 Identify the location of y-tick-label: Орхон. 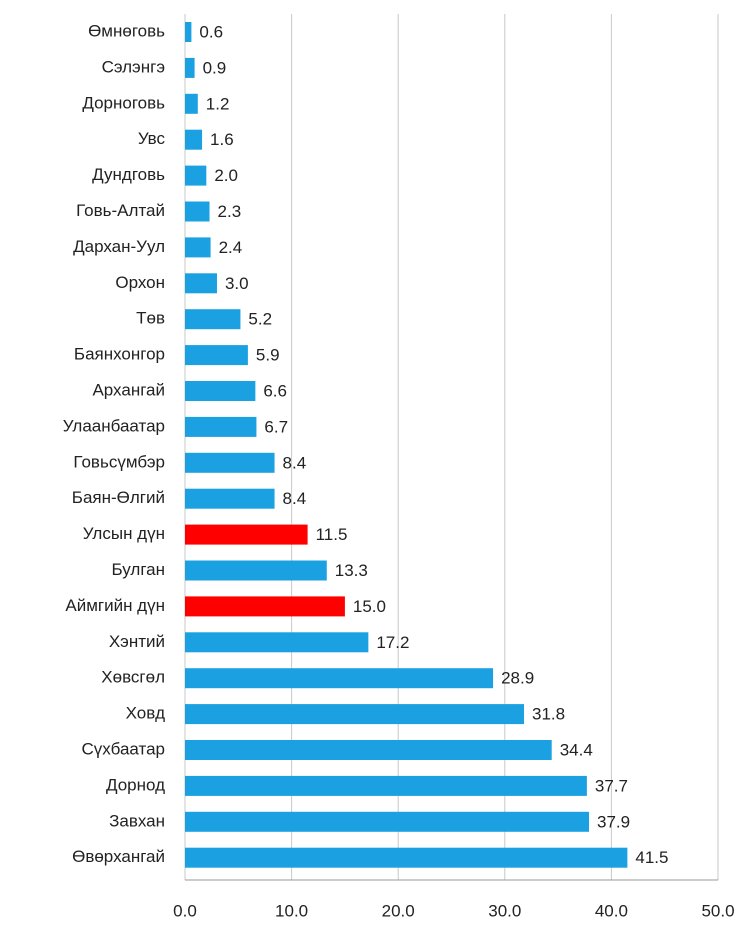
(140, 282).